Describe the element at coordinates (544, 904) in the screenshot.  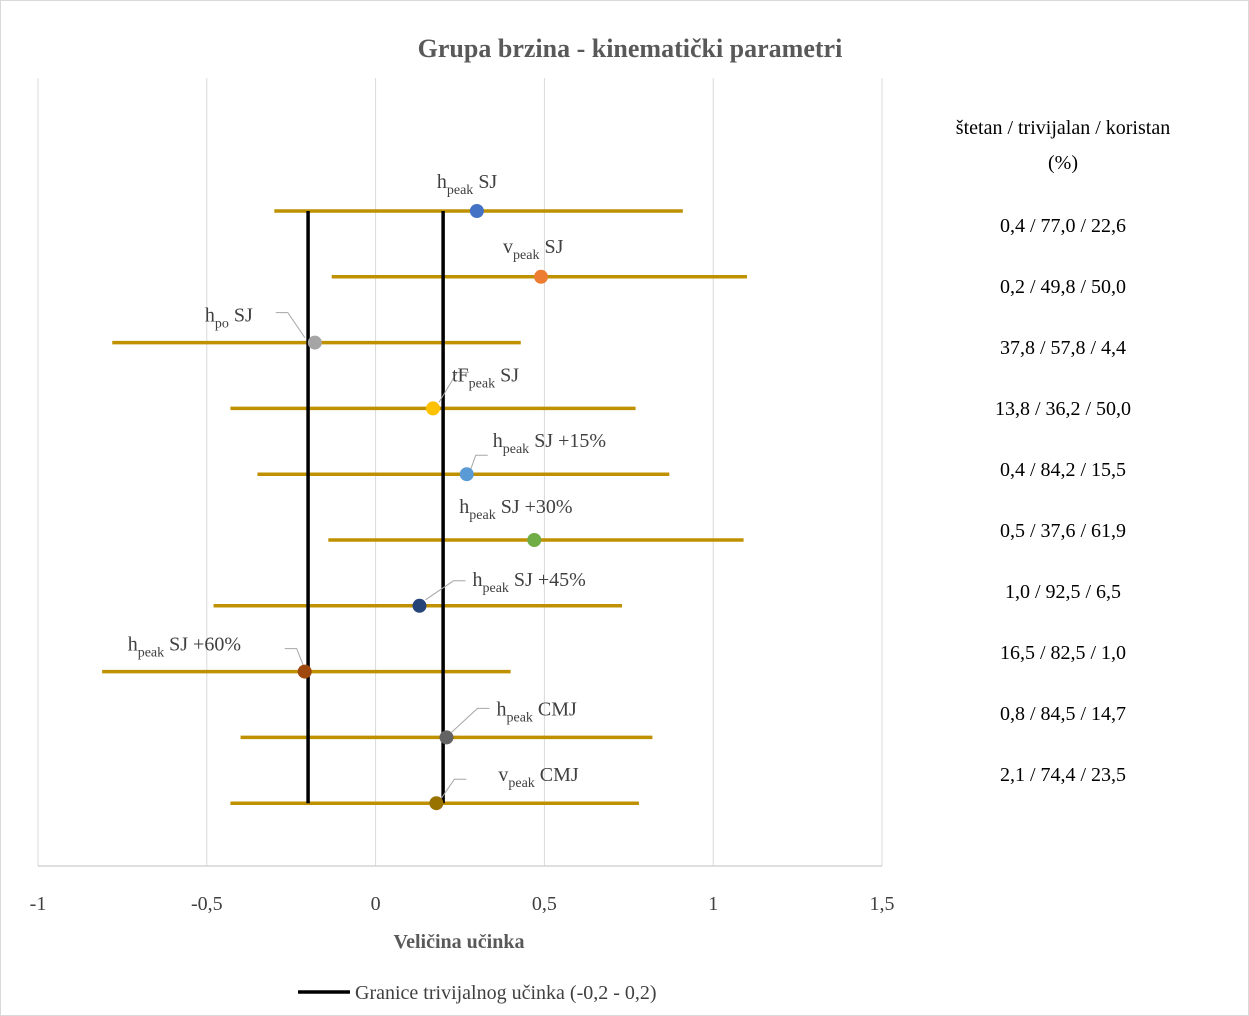
I see `x-tick-label: 0,5` at that location.